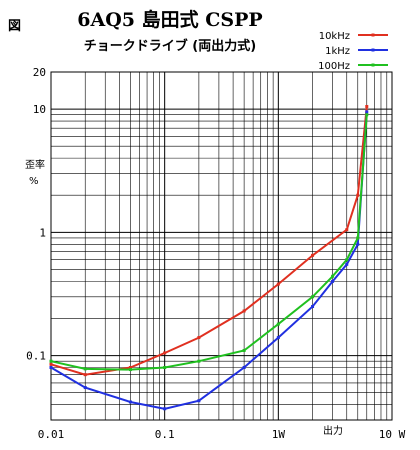 The width and height of the screenshot is (420, 450). Describe the element at coordinates (34, 181) in the screenshot. I see `y-axis-label-line2: %` at that location.